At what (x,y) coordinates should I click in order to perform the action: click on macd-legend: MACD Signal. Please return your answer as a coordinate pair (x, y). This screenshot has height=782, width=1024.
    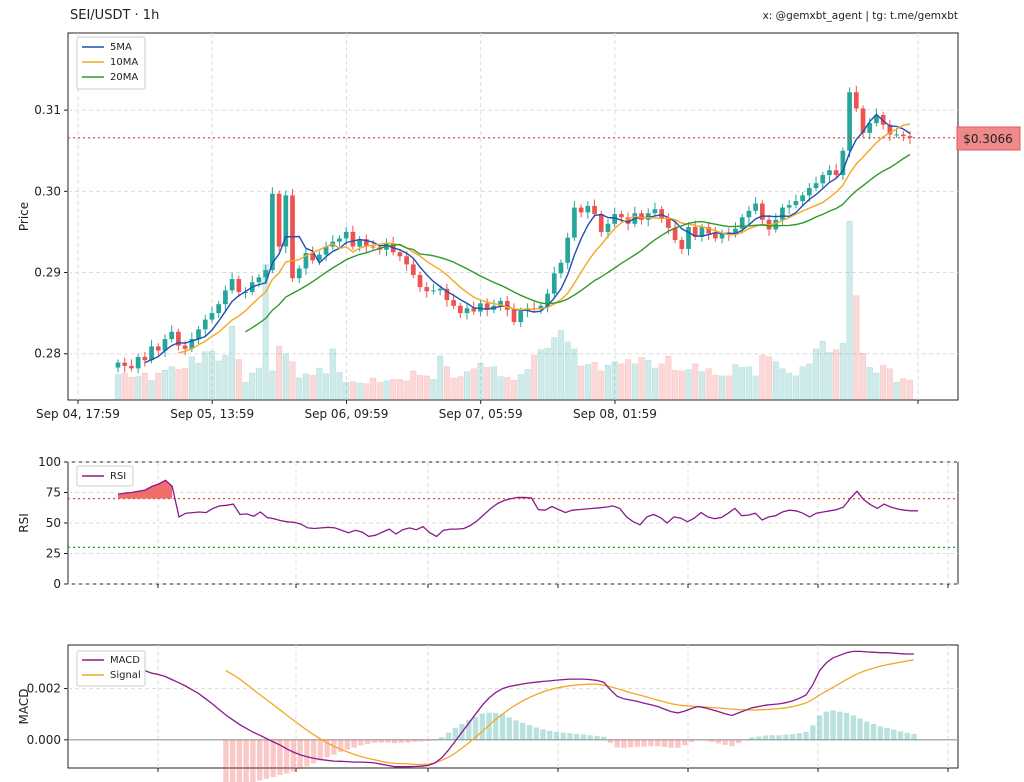
    Looking at the image, I should click on (111, 668).